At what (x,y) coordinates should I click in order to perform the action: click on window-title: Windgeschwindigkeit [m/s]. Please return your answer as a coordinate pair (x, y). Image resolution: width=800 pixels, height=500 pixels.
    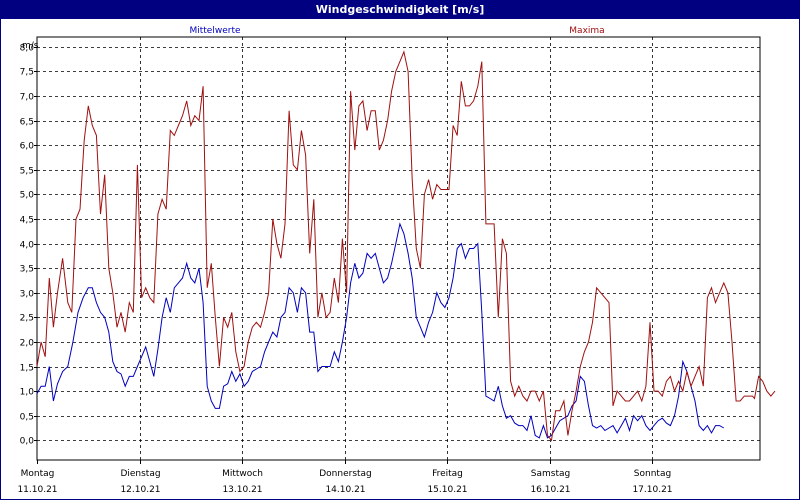
    Looking at the image, I should click on (400, 10).